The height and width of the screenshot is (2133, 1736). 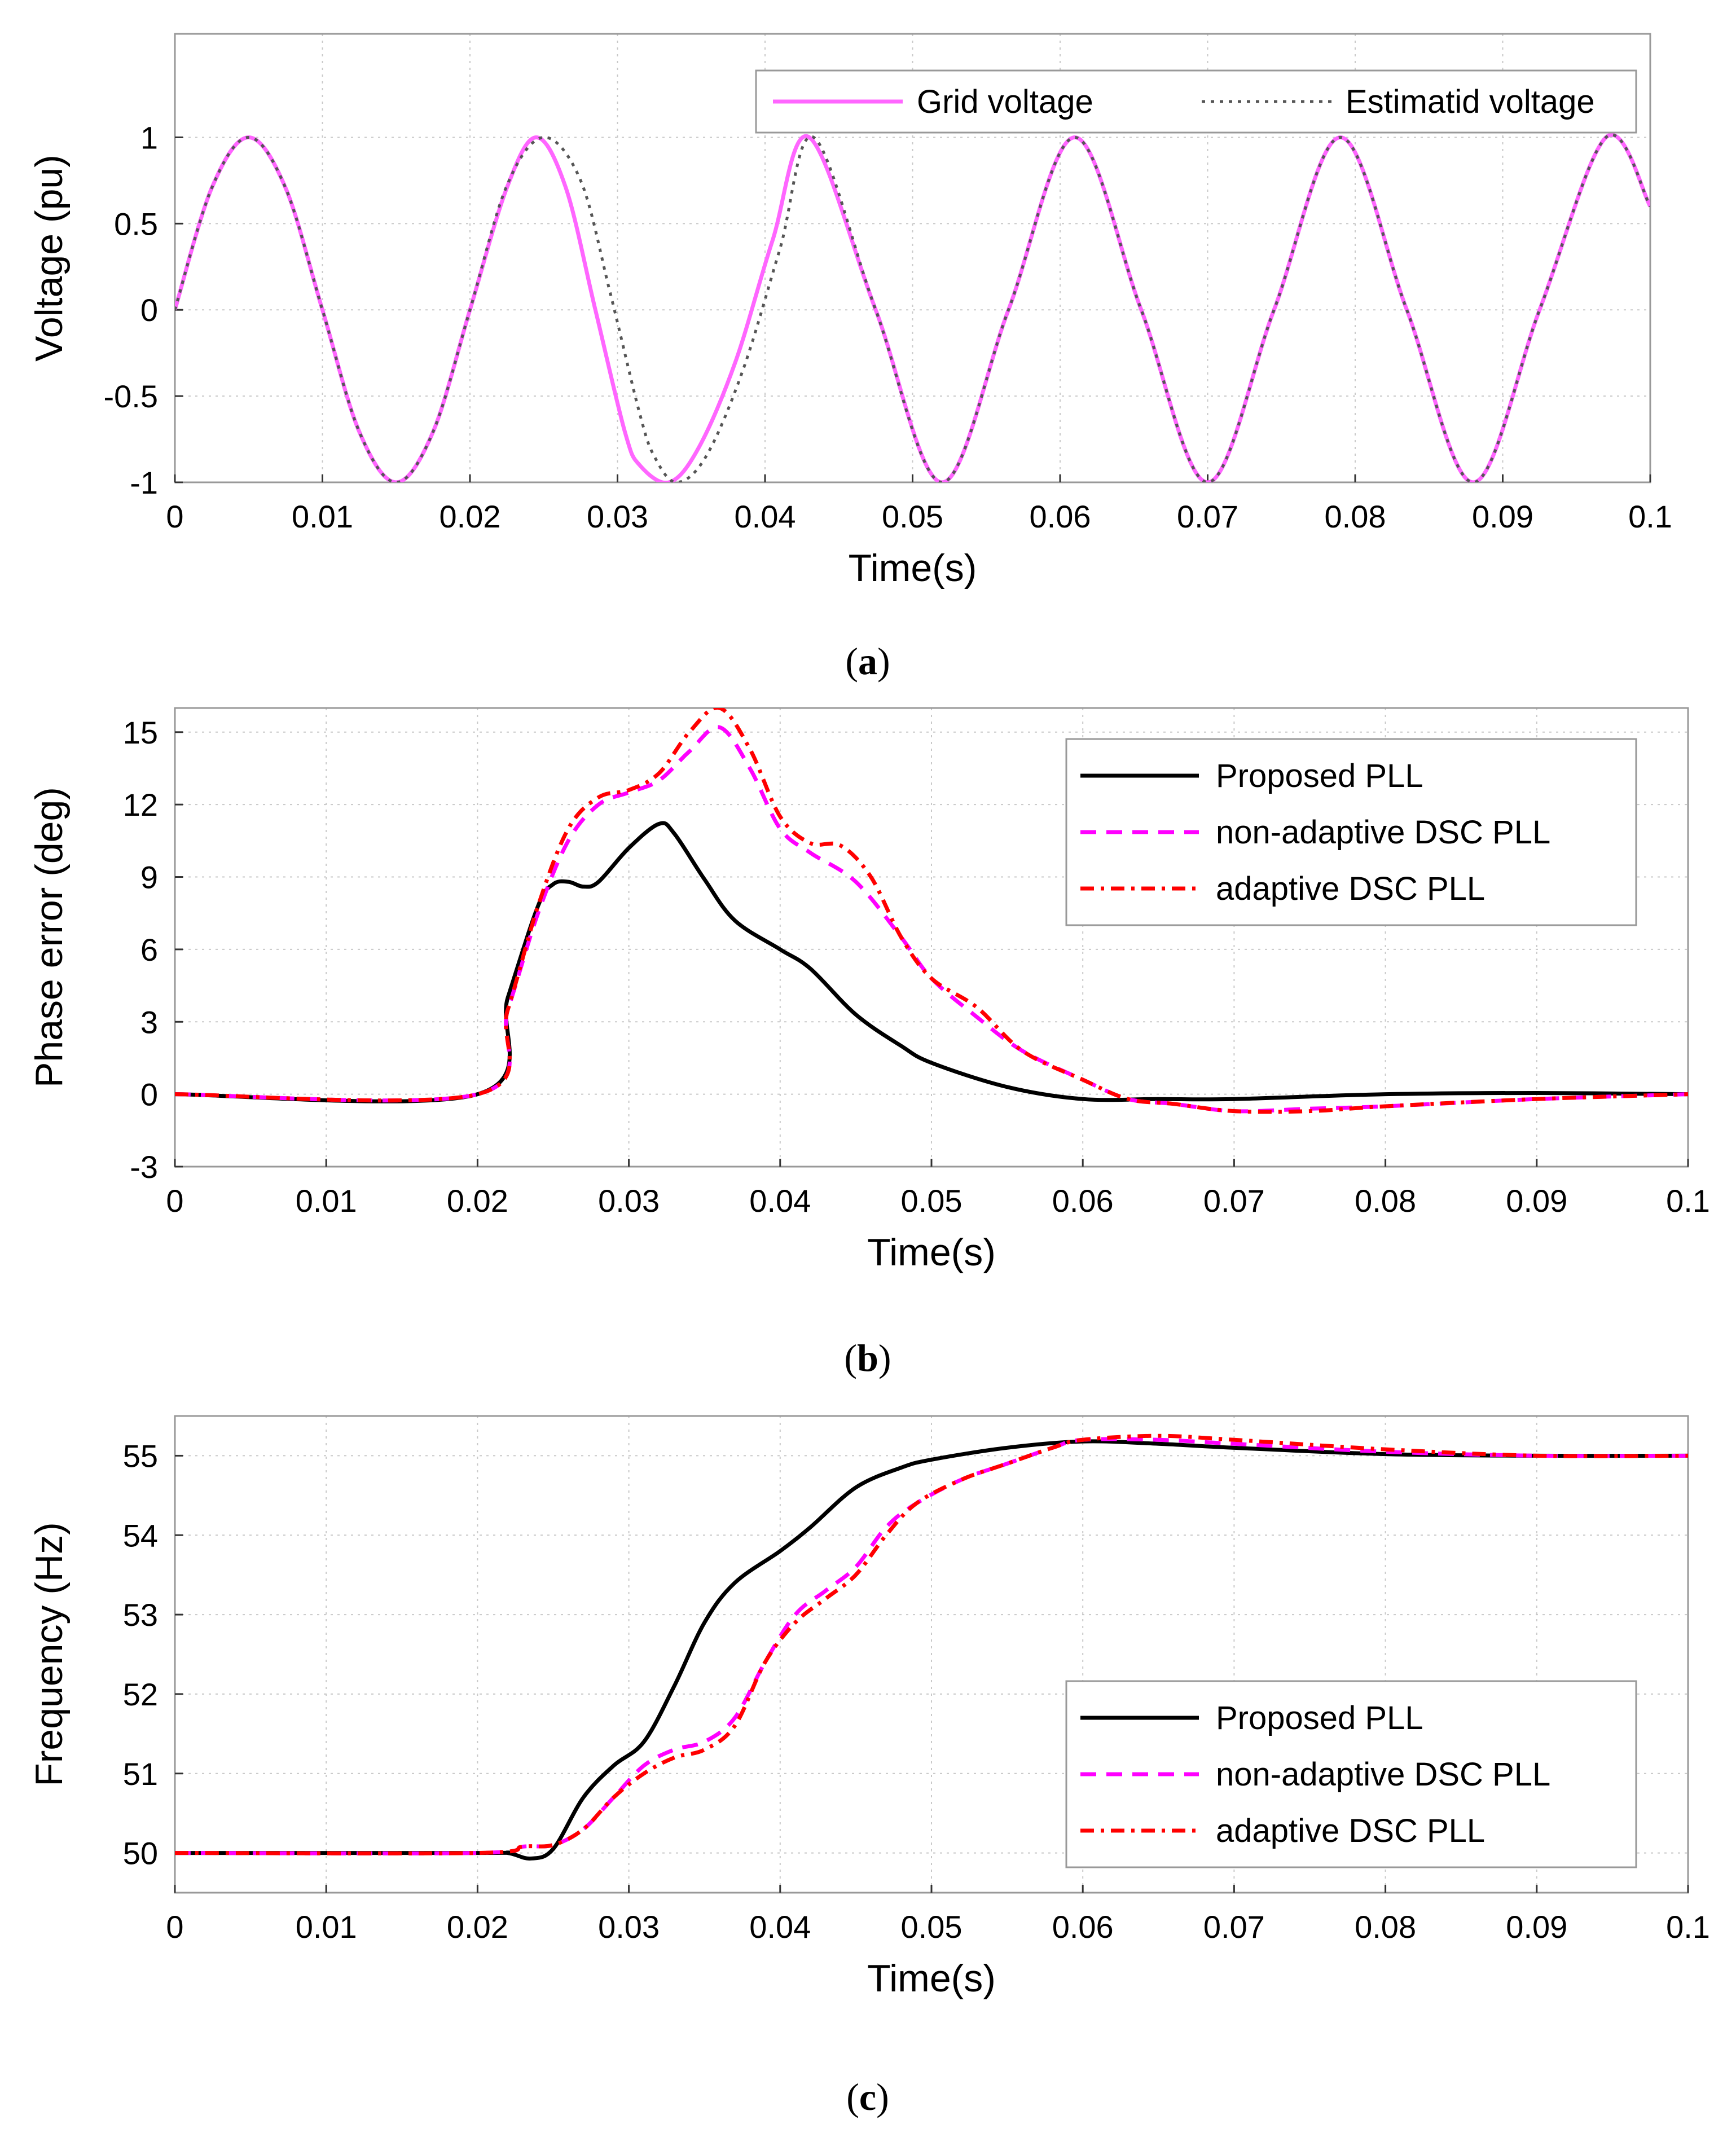 I want to click on y-tick-label: 12, so click(x=140, y=805).